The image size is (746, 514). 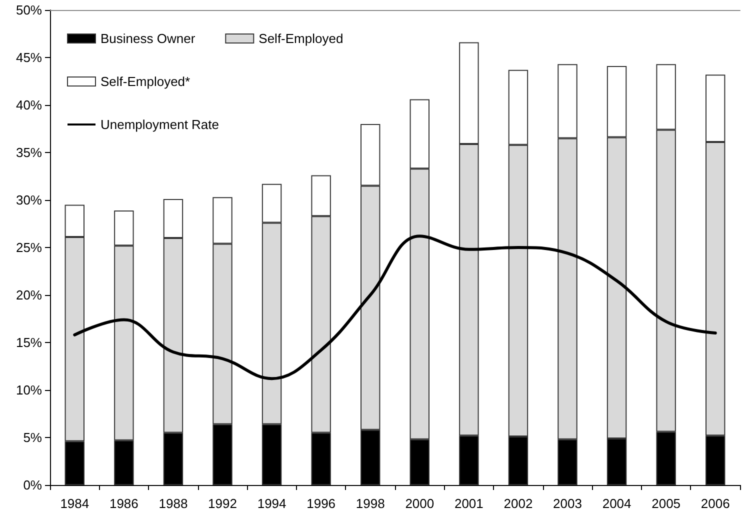 I want to click on x-tick-label: 1992, so click(x=222, y=503).